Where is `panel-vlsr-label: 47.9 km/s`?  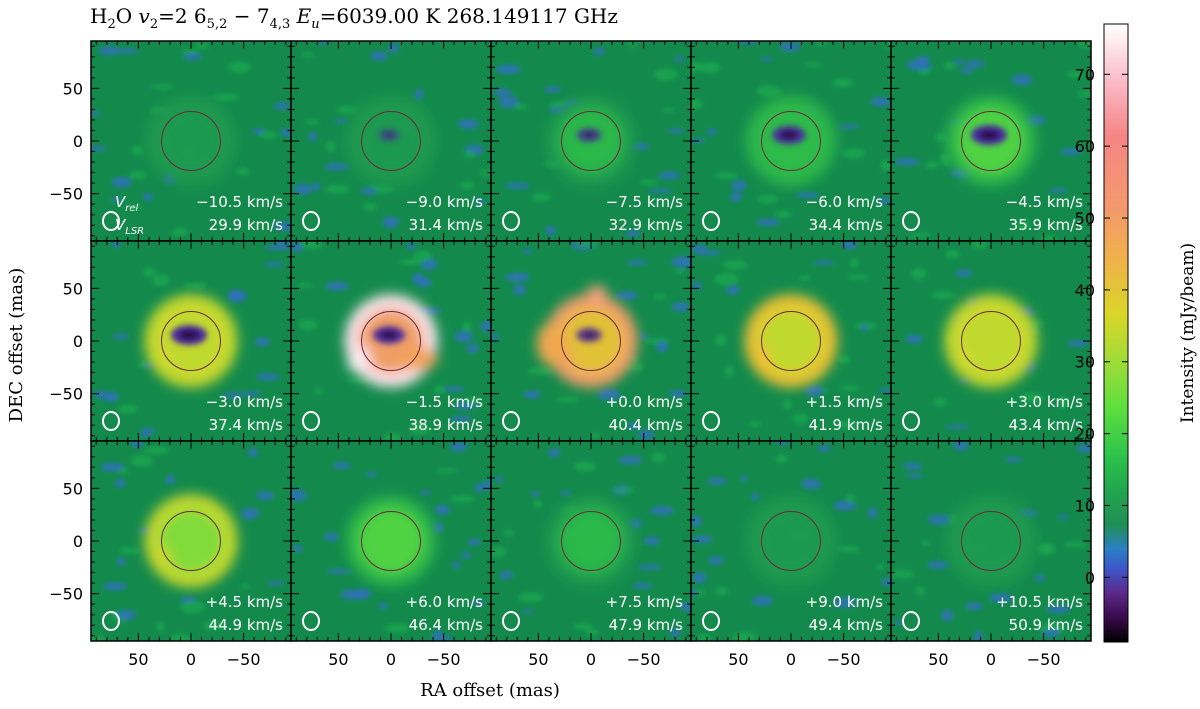 panel-vlsr-label: 47.9 km/s is located at coordinates (646, 625).